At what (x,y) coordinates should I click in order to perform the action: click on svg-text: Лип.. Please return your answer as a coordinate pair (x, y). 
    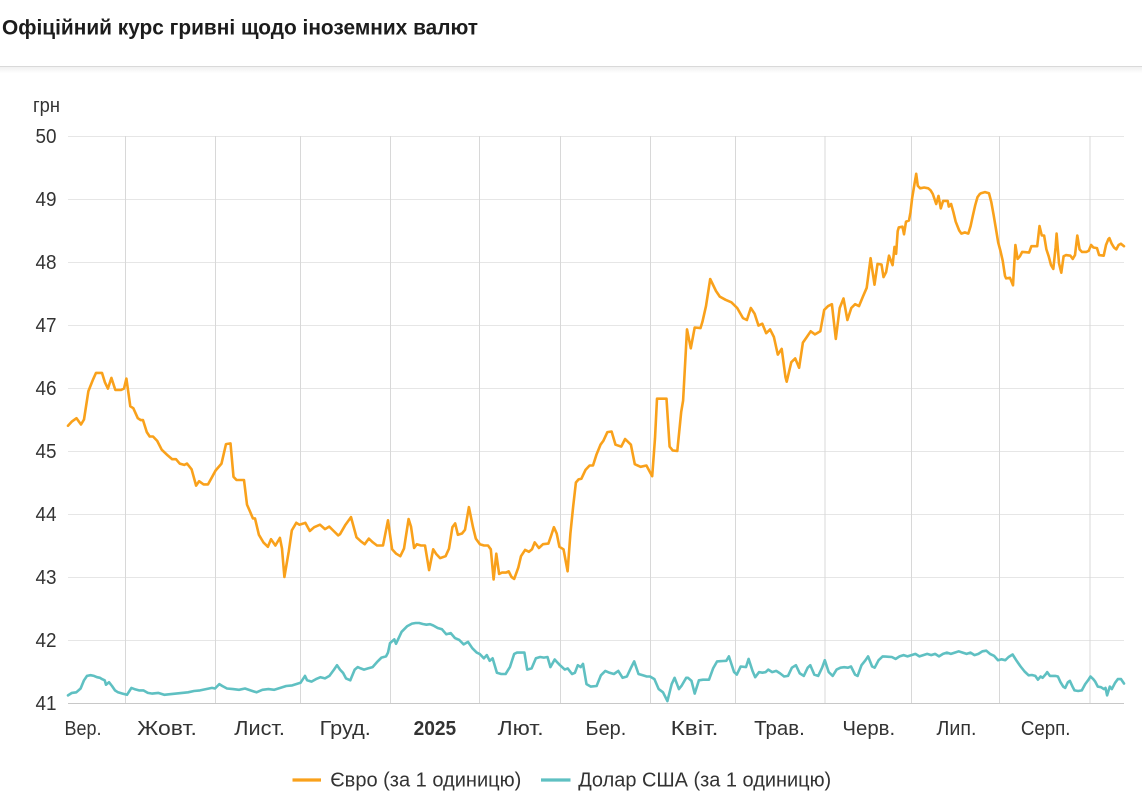
    Looking at the image, I should click on (957, 729).